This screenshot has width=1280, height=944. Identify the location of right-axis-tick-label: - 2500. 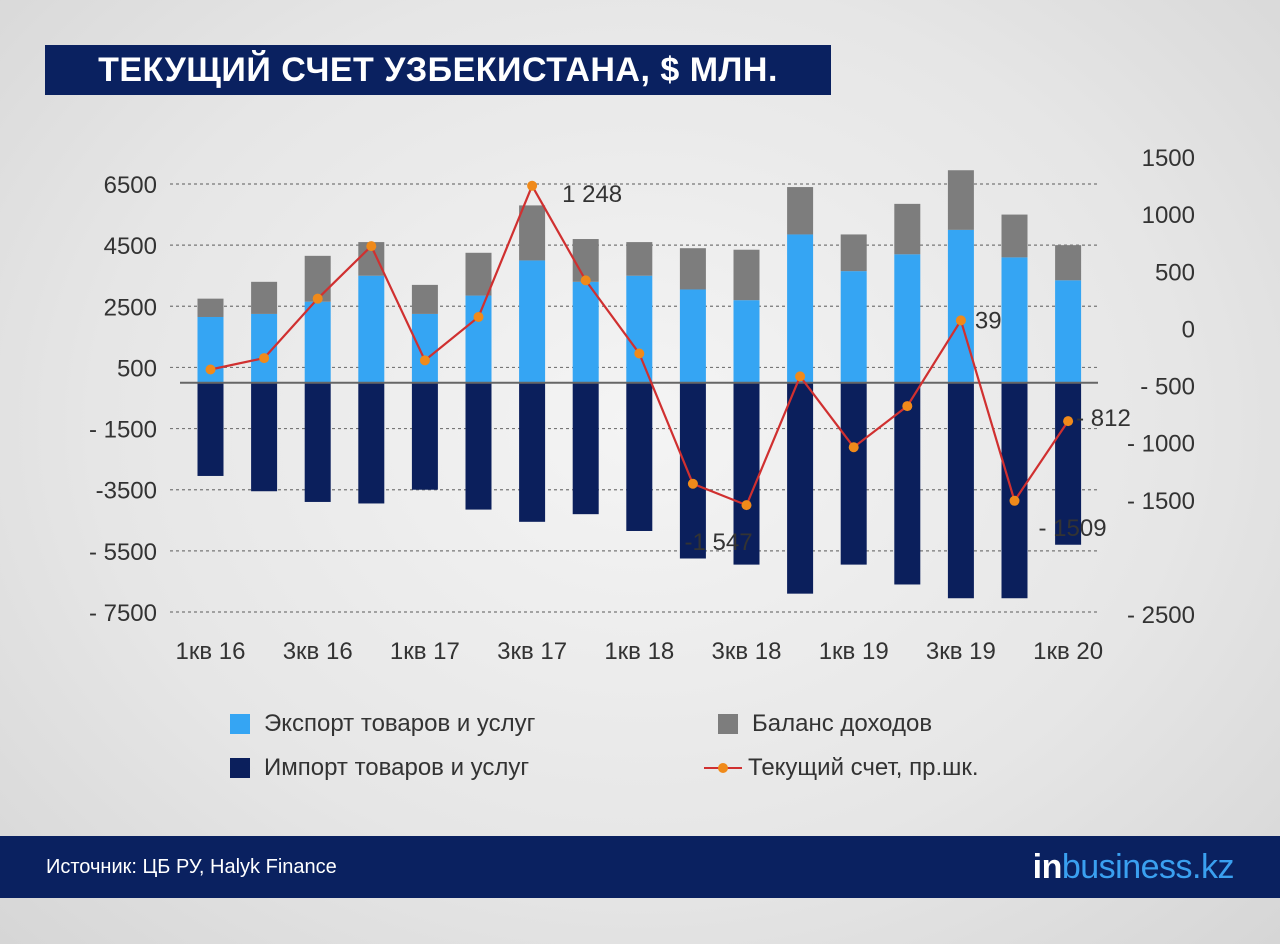
(1161, 615).